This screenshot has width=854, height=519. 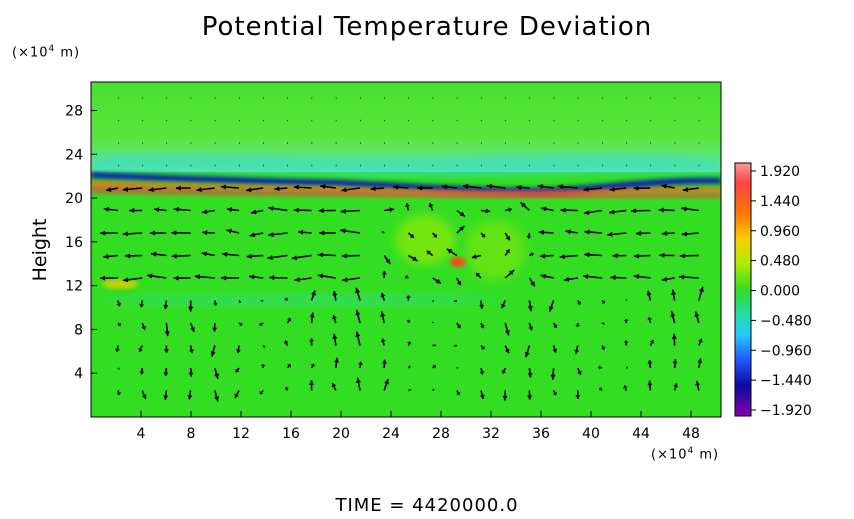 I want to click on y-tick-label: 8, so click(x=78, y=330).